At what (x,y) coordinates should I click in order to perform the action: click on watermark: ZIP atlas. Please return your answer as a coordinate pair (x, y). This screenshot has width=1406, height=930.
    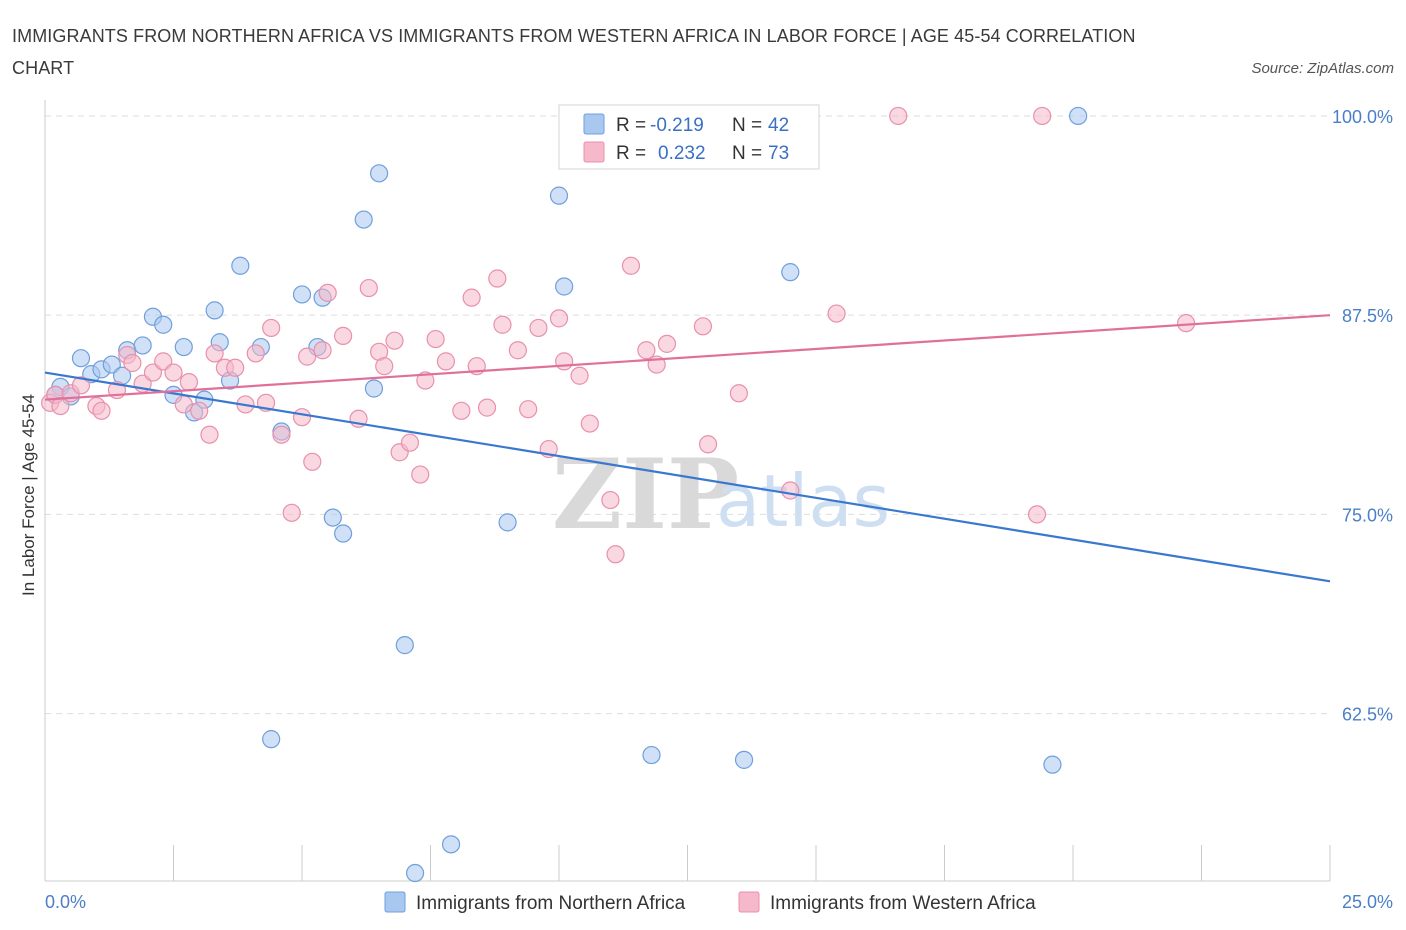
    Looking at the image, I should click on (721, 494).